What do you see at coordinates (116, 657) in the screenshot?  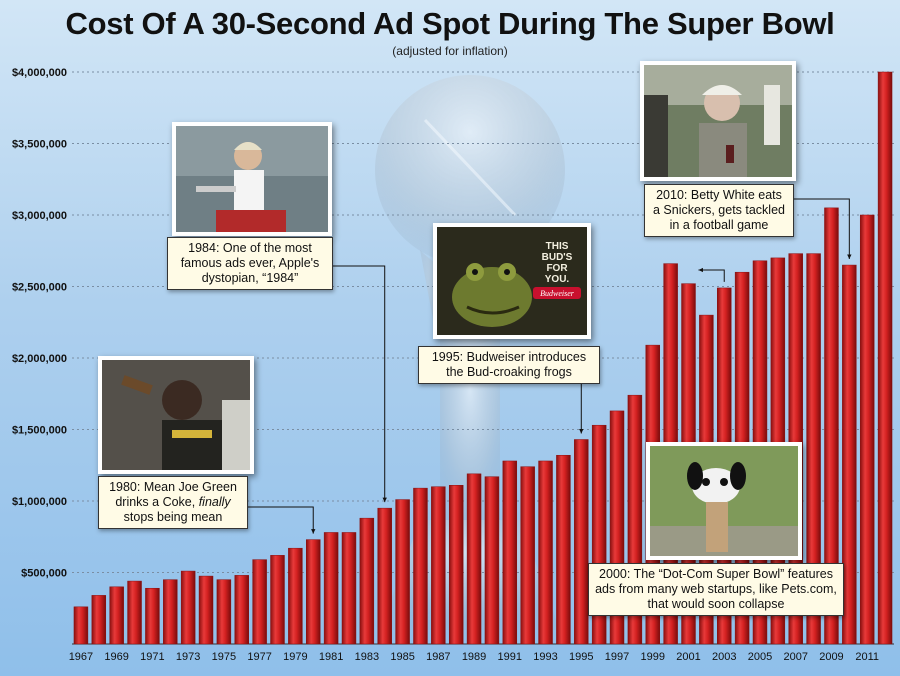 I see `x-tick-label: 1969` at bounding box center [116, 657].